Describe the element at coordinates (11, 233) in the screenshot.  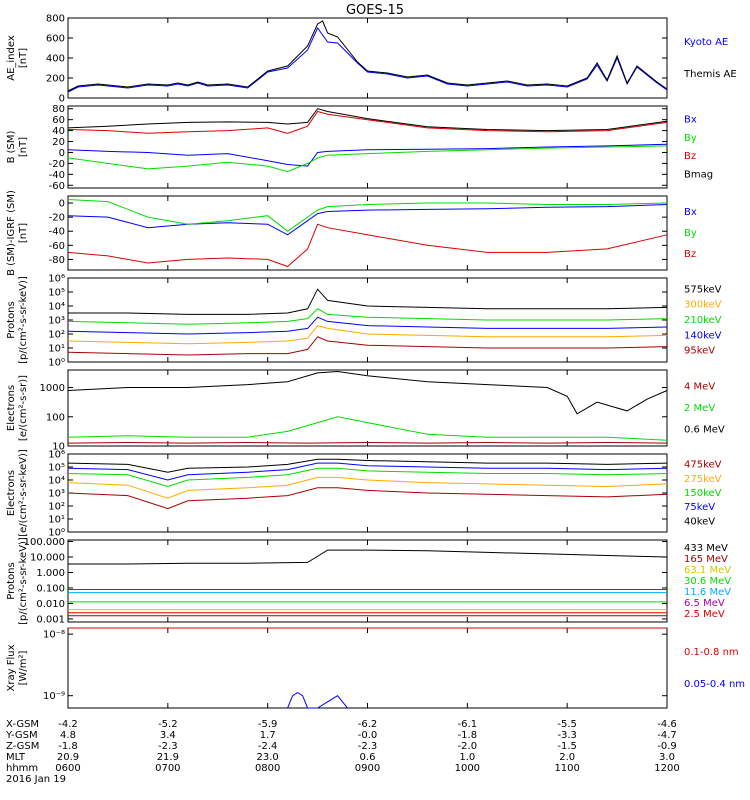
I see `y-axis-label: B (SM)-IGRF (SM)` at that location.